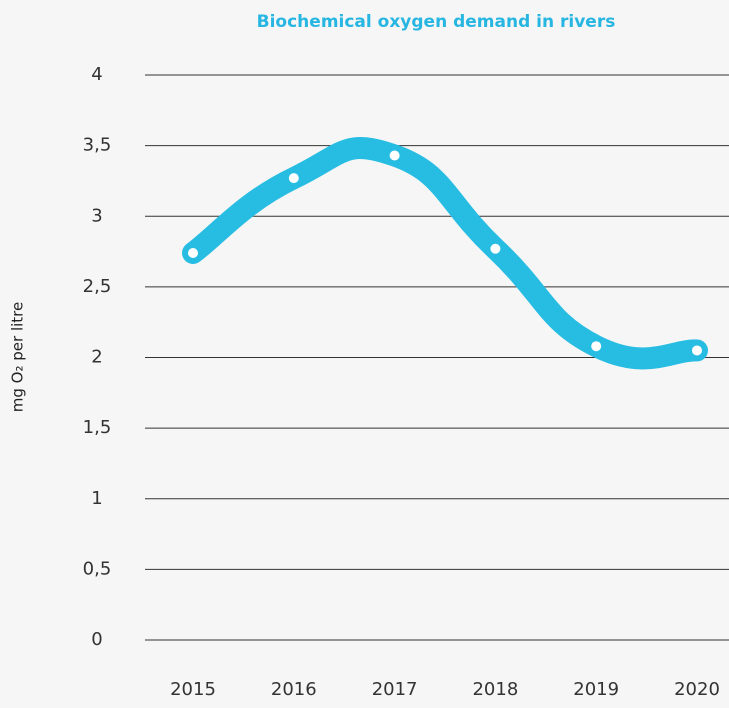 Image resolution: width=729 pixels, height=708 pixels. I want to click on y-tick-label: 0, so click(96, 639).